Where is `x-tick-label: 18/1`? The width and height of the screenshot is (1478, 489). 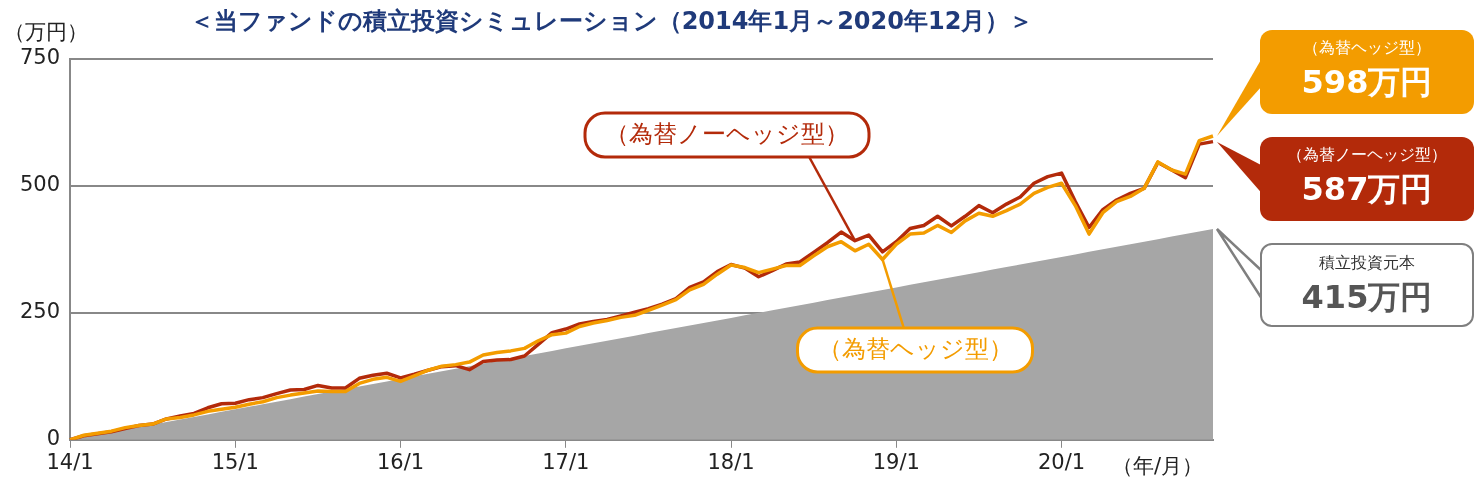 x-tick-label: 18/1 is located at coordinates (731, 461).